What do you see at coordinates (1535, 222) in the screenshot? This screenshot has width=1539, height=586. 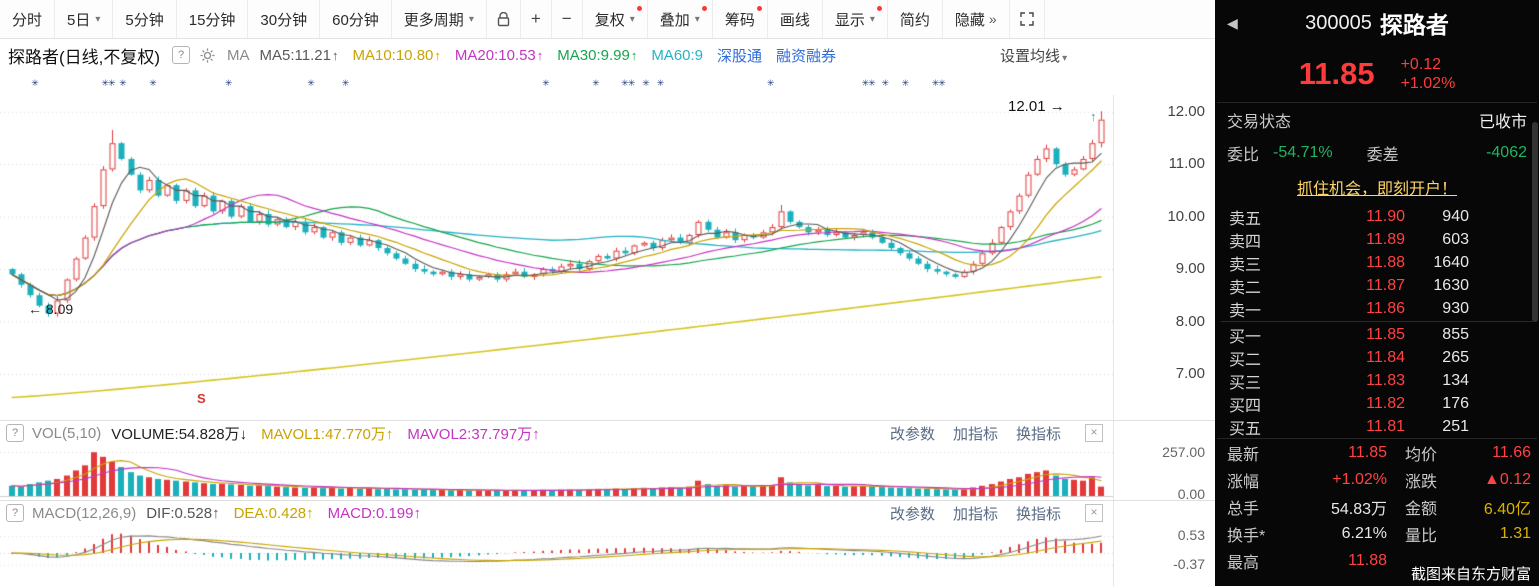 I see `scrollbar-thumb` at bounding box center [1535, 222].